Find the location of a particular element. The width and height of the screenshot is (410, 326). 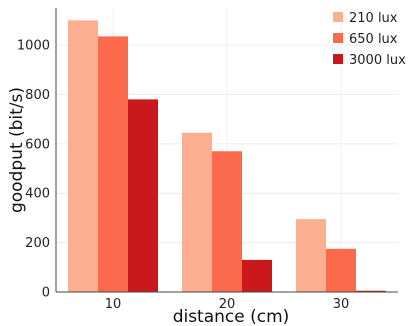

x-tick-label: 10 is located at coordinates (113, 304).